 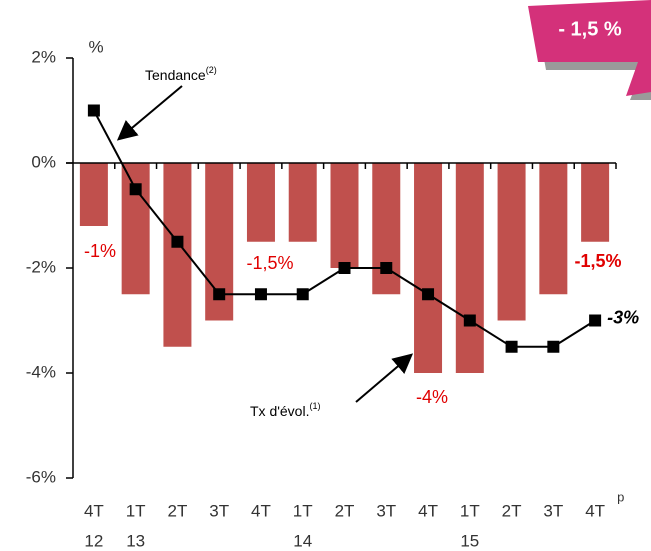 What do you see at coordinates (41, 371) in the screenshot?
I see `y-tick-label: -4%` at bounding box center [41, 371].